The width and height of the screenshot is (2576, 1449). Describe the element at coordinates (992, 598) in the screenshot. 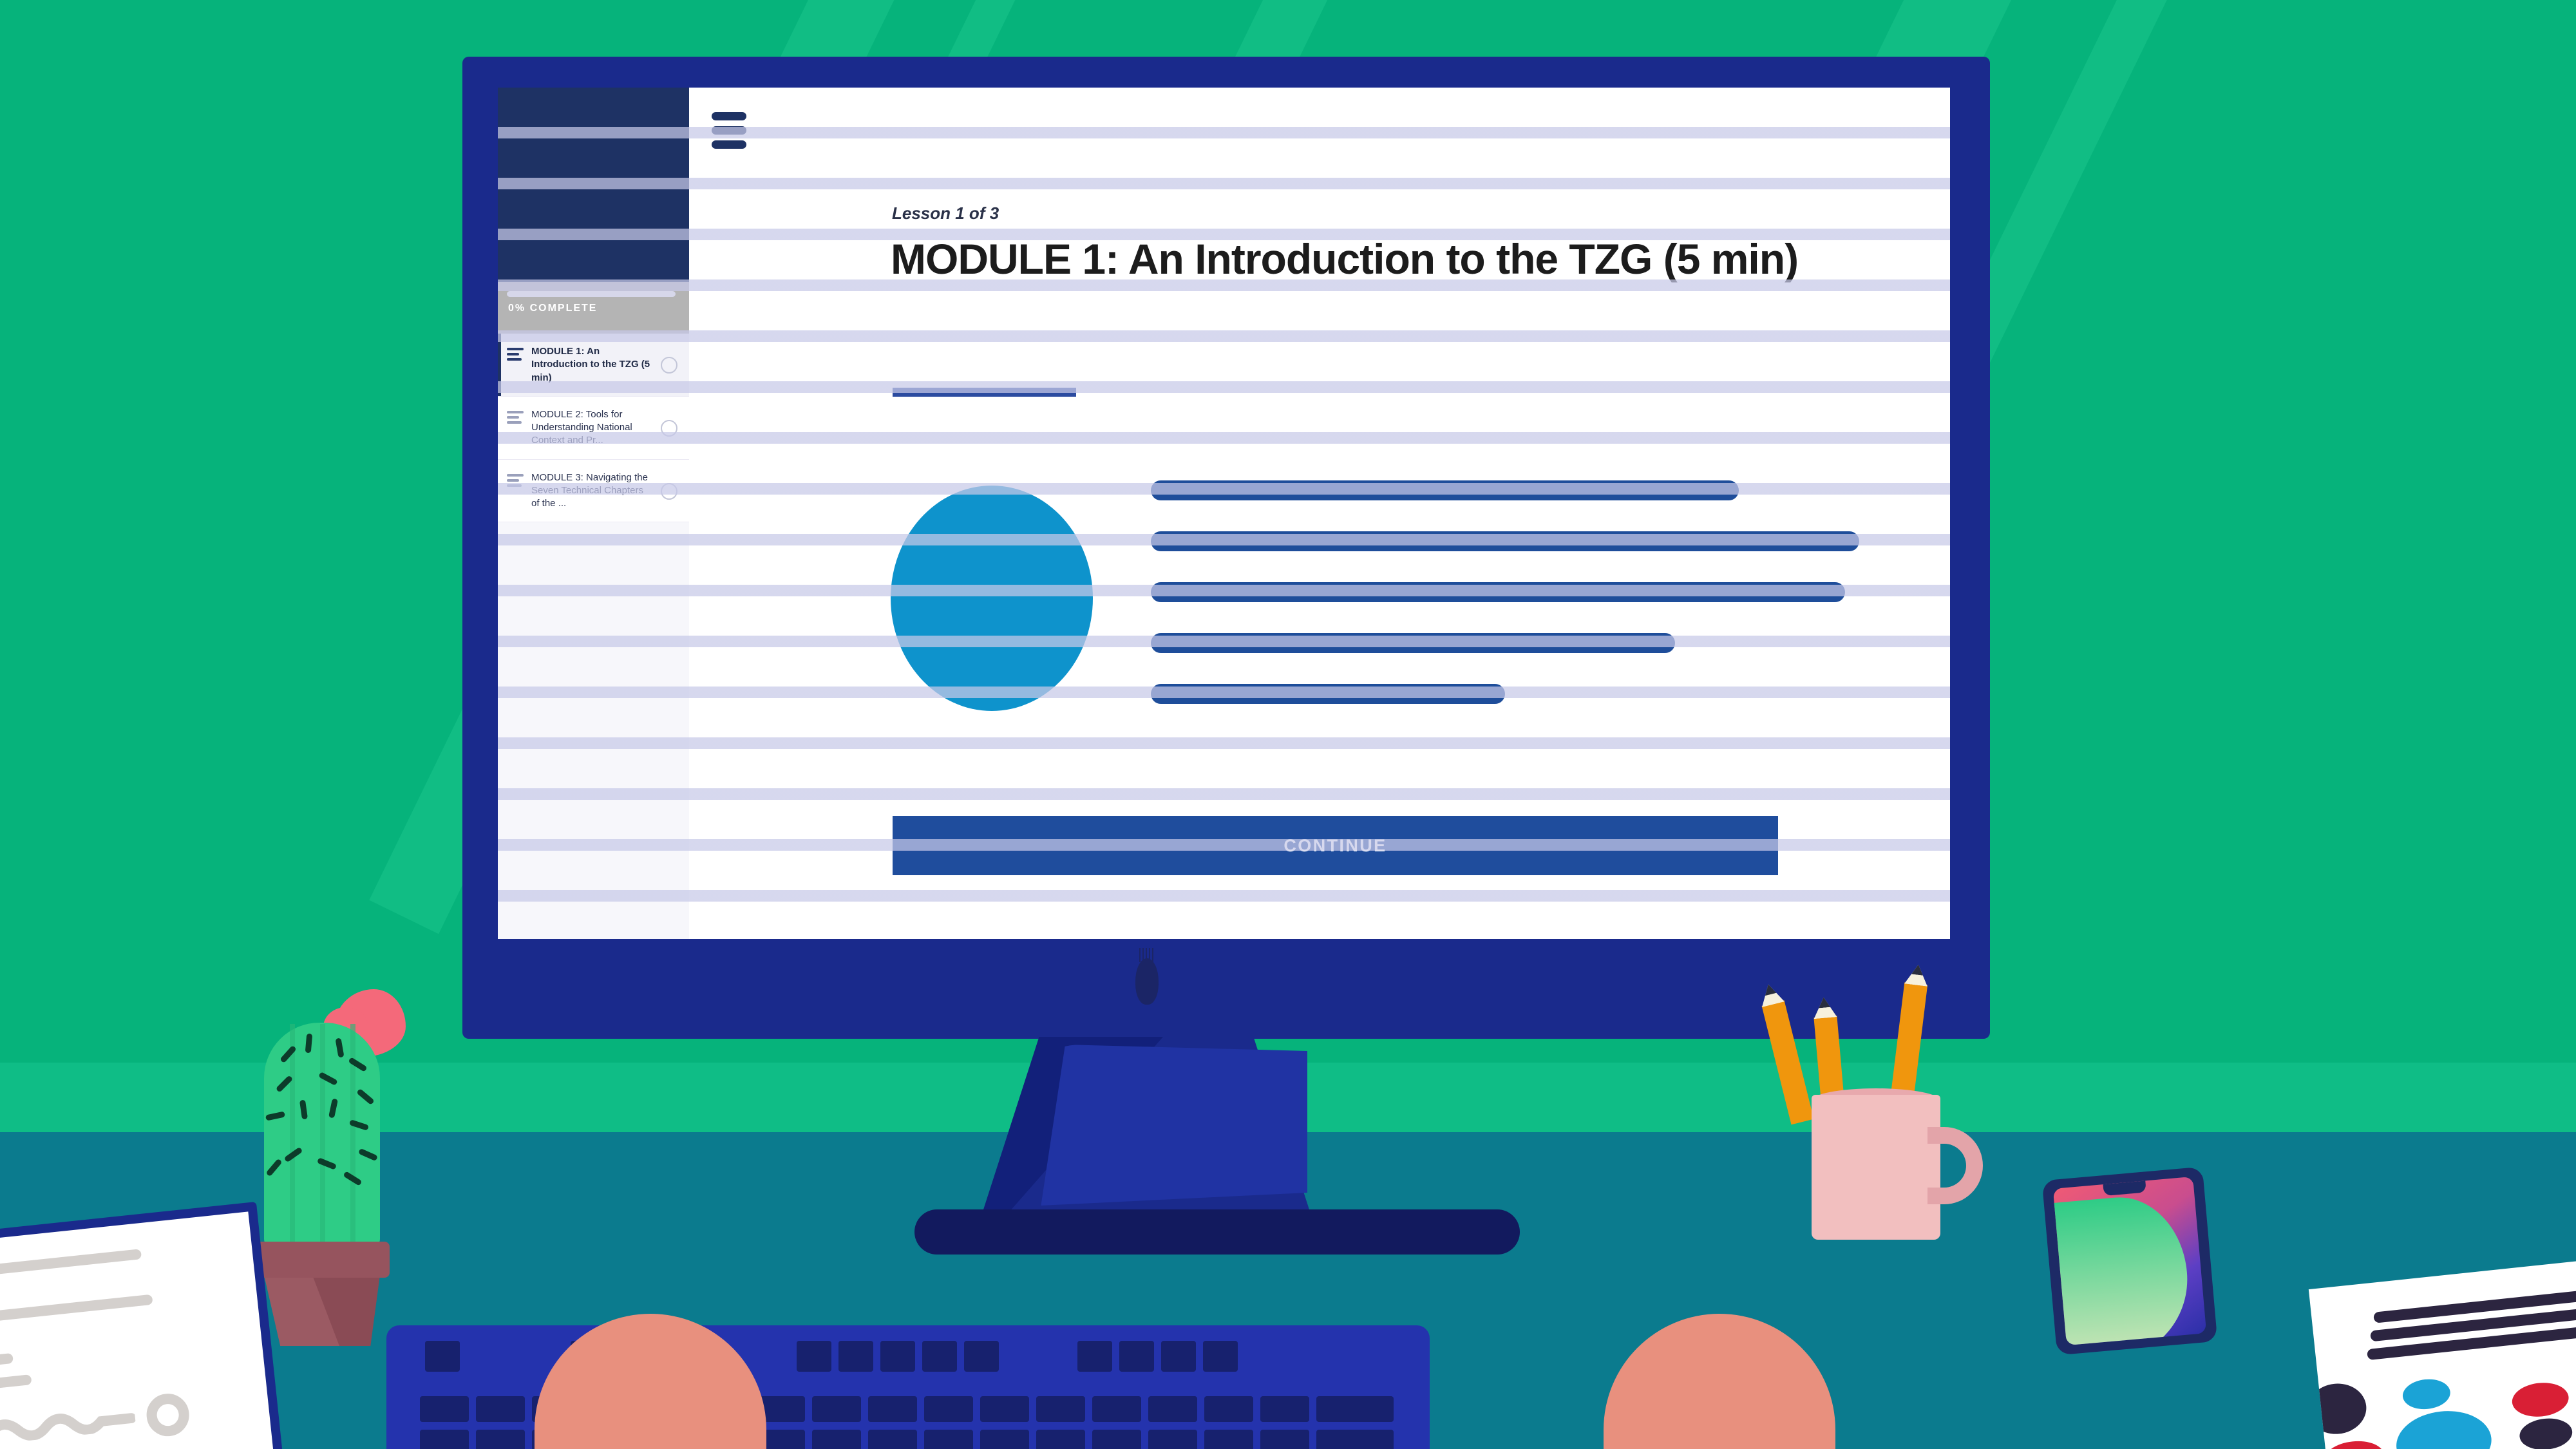

I see `hero-circle-graphic` at that location.